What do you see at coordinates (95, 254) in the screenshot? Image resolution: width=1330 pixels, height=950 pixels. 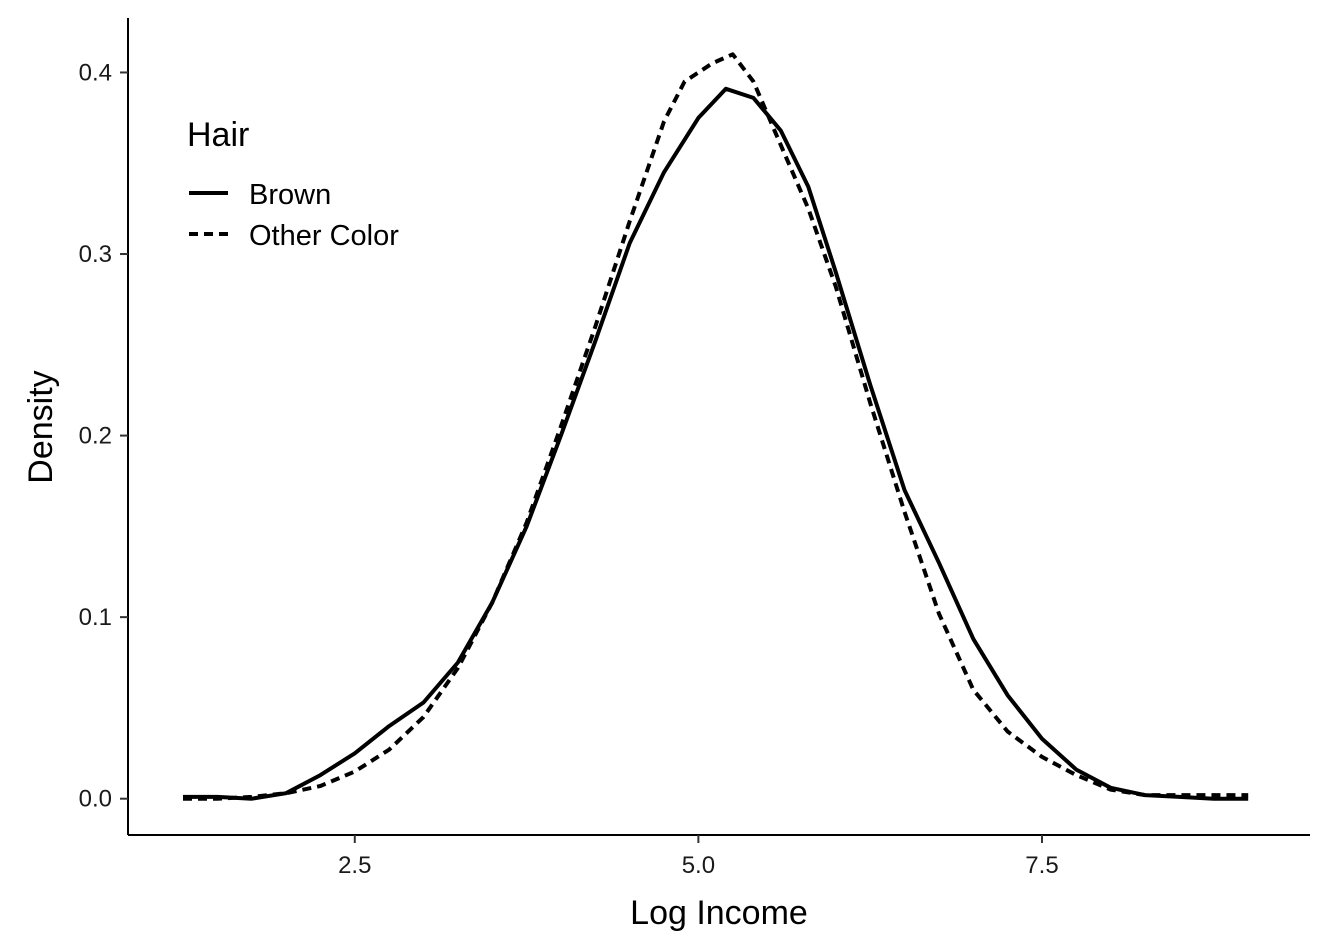 I see `y-tick-label: 0.3` at bounding box center [95, 254].